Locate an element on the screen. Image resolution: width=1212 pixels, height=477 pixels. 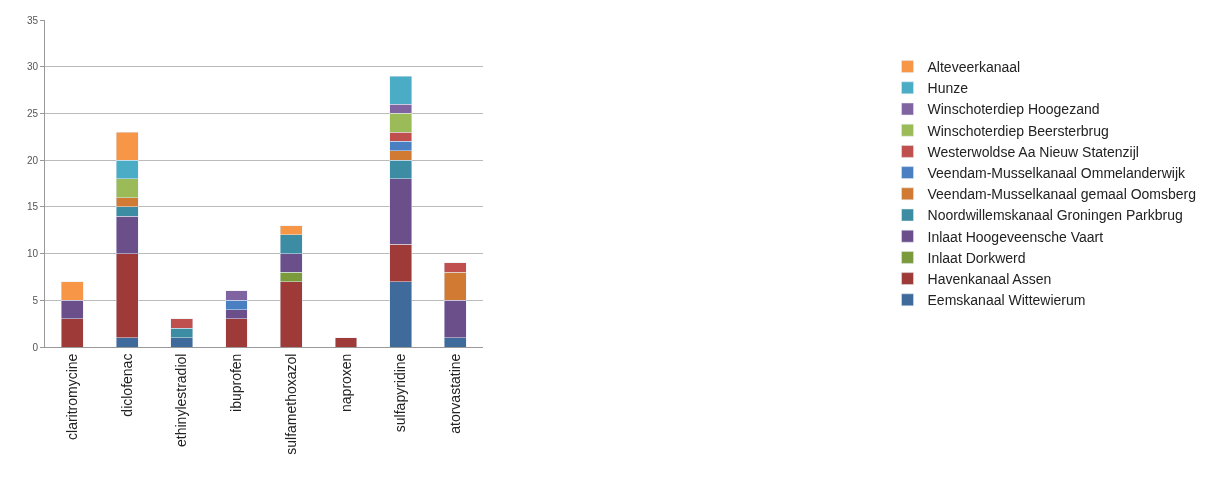
y-tick-label: 35 is located at coordinates (32, 20).